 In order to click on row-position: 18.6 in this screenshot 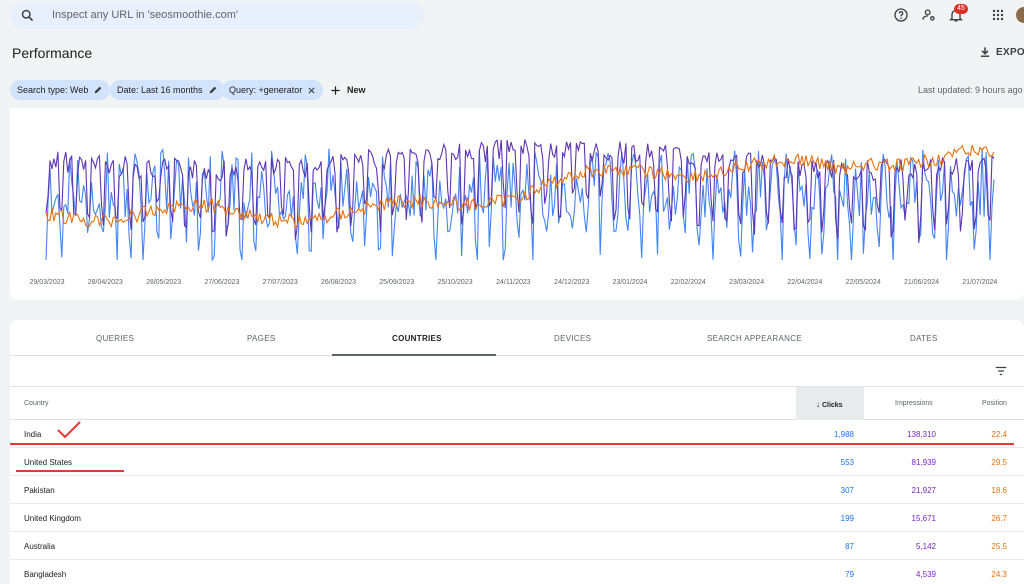, I will do `click(999, 490)`.